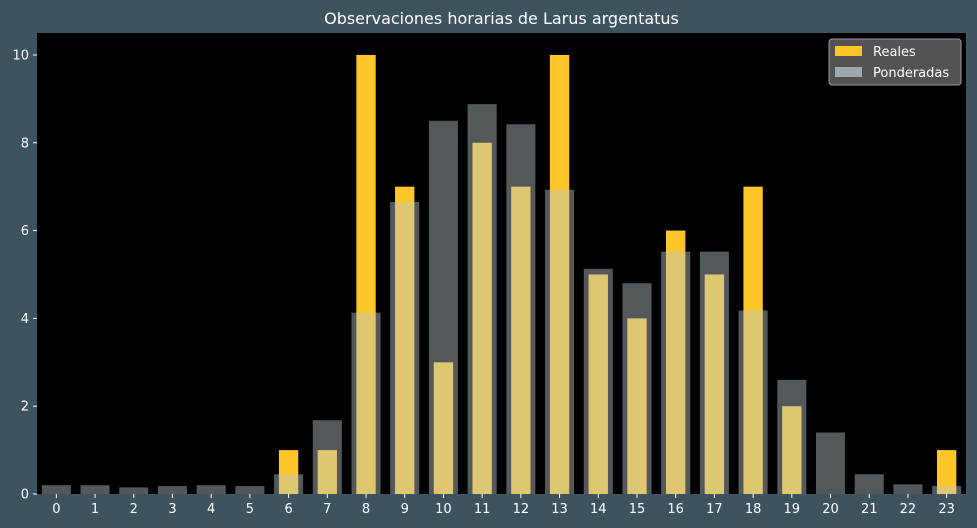 This screenshot has height=528, width=977. I want to click on x-tick-label: 8, so click(366, 509).